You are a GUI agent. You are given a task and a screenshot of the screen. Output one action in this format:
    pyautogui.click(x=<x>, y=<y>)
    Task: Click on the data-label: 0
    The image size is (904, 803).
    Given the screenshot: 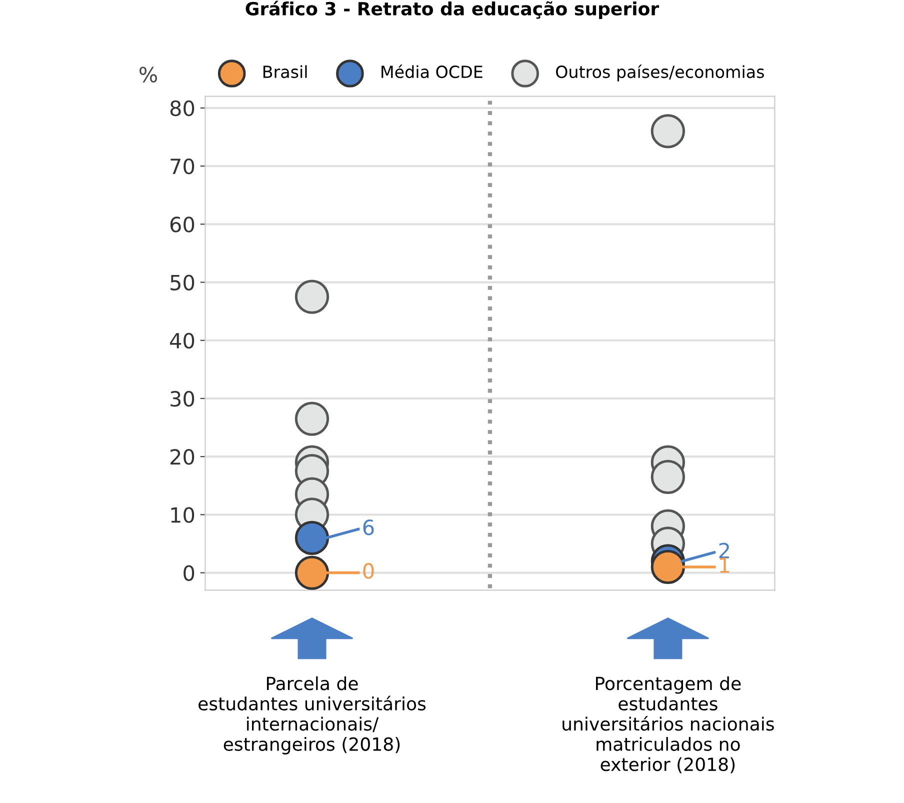 What is the action you would take?
    pyautogui.click(x=368, y=571)
    